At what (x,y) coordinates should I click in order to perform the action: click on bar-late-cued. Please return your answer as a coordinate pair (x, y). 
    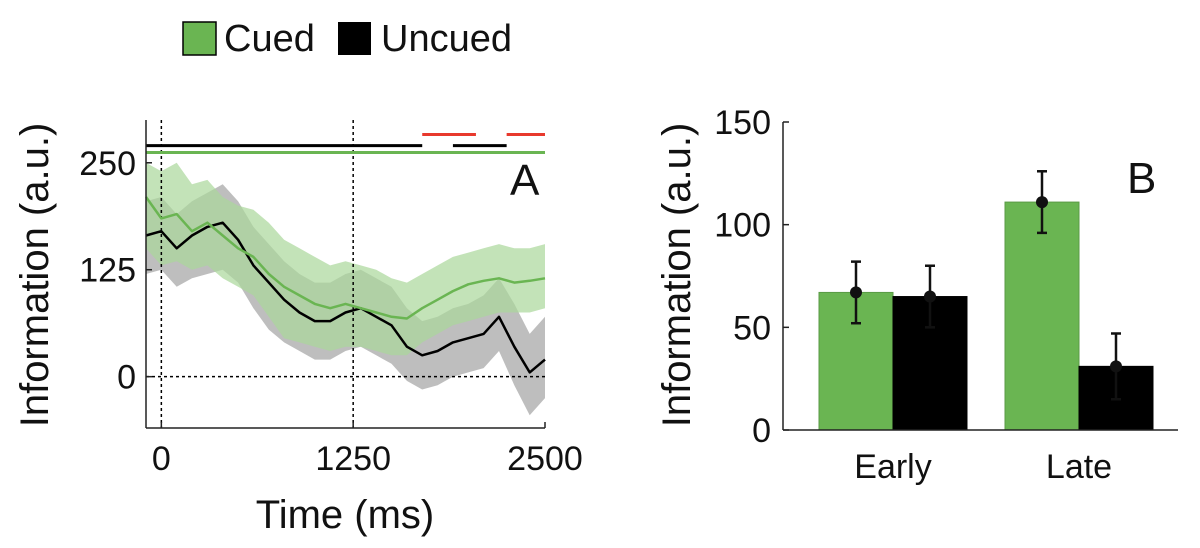
    Looking at the image, I should click on (1042, 316).